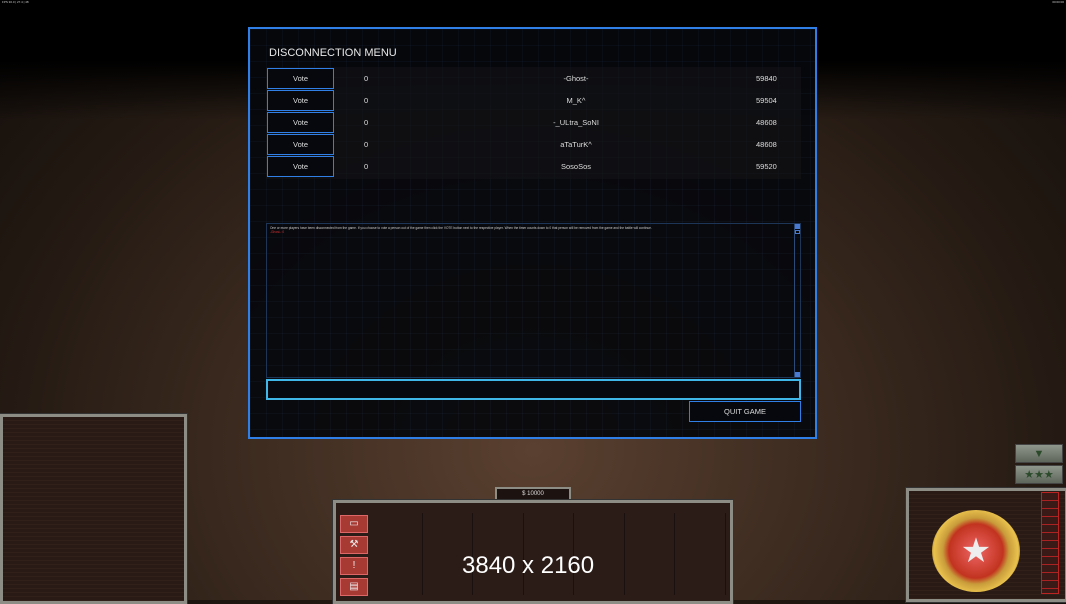 This screenshot has height=604, width=1066. What do you see at coordinates (354, 524) in the screenshot?
I see `options-icon: ▭` at bounding box center [354, 524].